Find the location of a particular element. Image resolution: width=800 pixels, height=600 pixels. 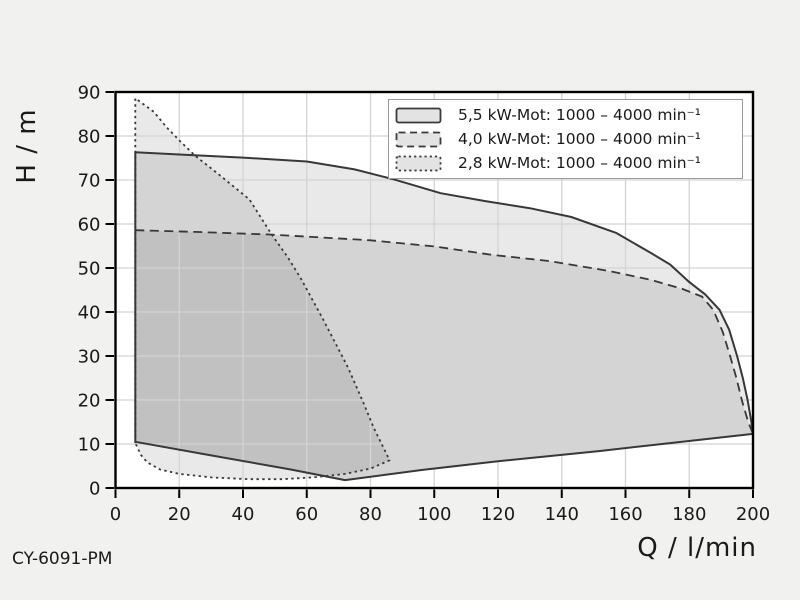

legend-label: 4,0 kW-Mot: 1000 – 4000 min⁻¹ is located at coordinates (579, 139).